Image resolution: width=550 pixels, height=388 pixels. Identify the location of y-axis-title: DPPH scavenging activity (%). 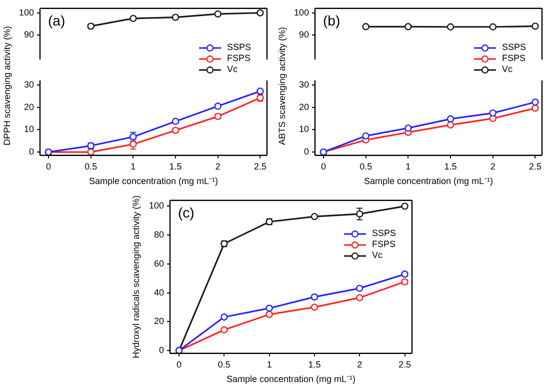
(7, 86).